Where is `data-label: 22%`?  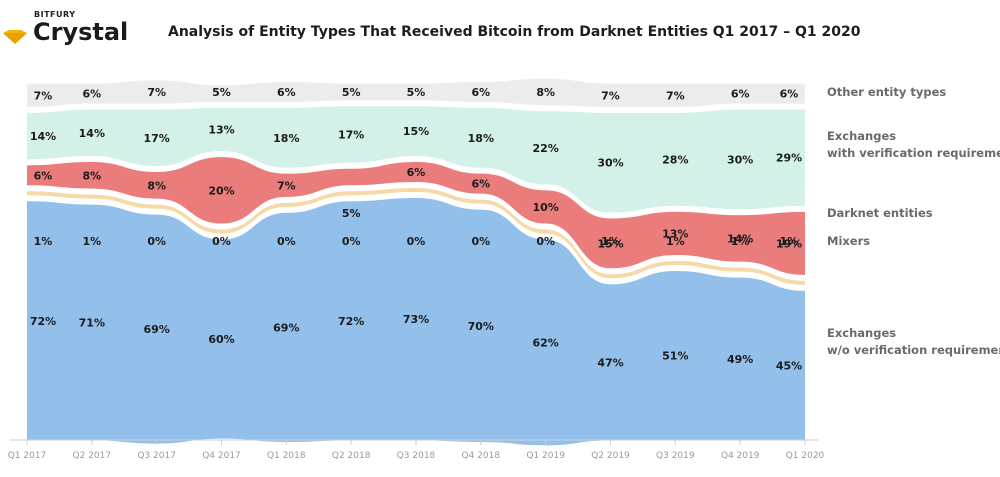
data-label: 22% is located at coordinates (545, 148).